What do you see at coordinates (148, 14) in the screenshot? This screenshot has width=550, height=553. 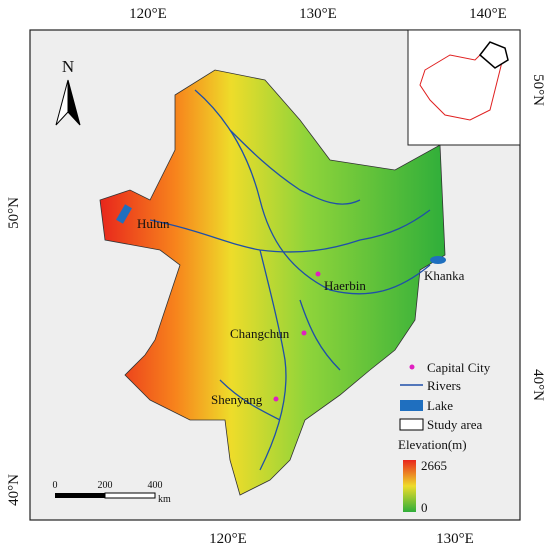 I see `top-tick: 120°E` at bounding box center [148, 14].